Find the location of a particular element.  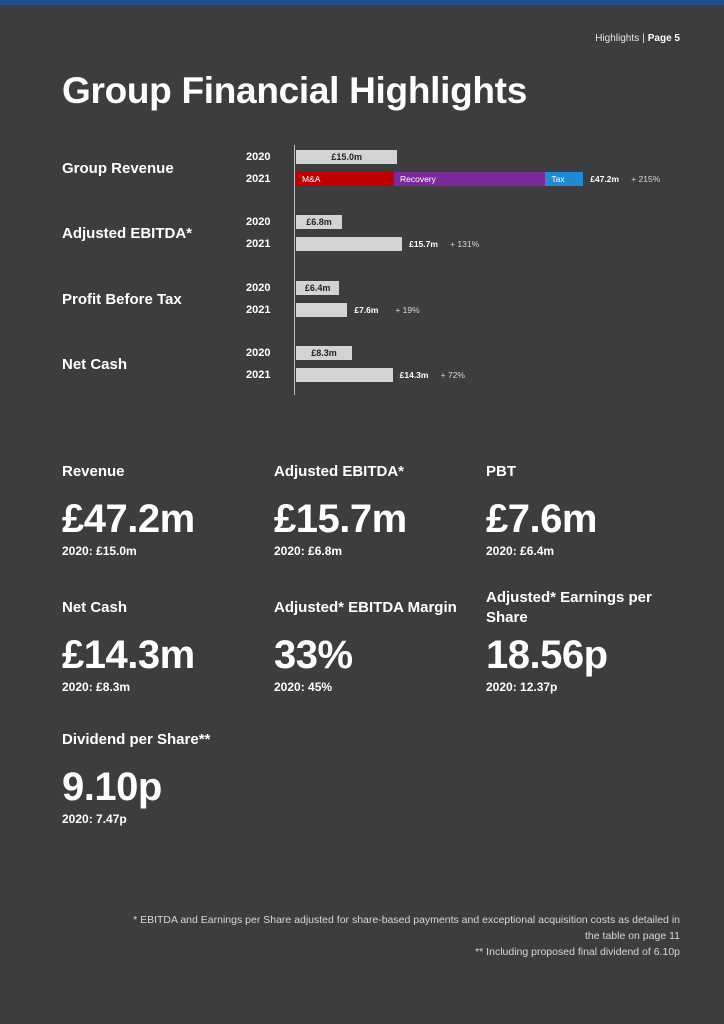

page-header: Highlights | Page 5 is located at coordinates (637, 38).